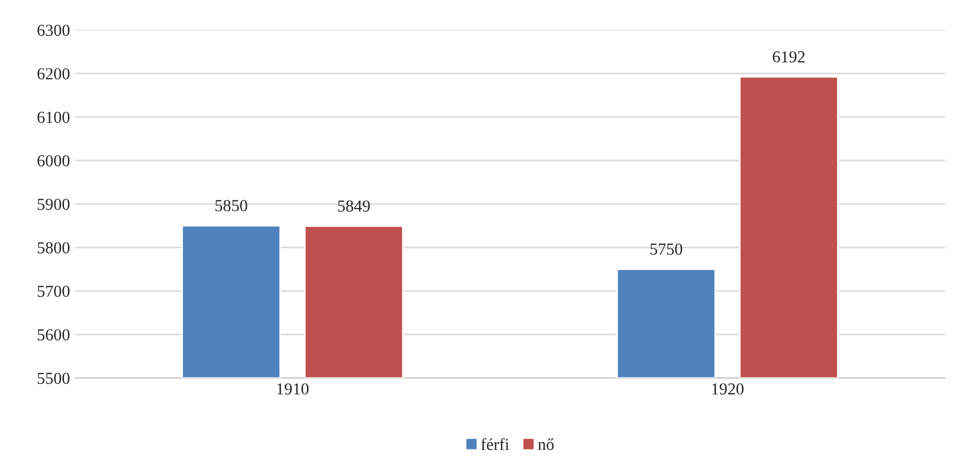 This screenshot has width=960, height=461. What do you see at coordinates (54, 117) in the screenshot?
I see `y-tick-label: 6100` at bounding box center [54, 117].